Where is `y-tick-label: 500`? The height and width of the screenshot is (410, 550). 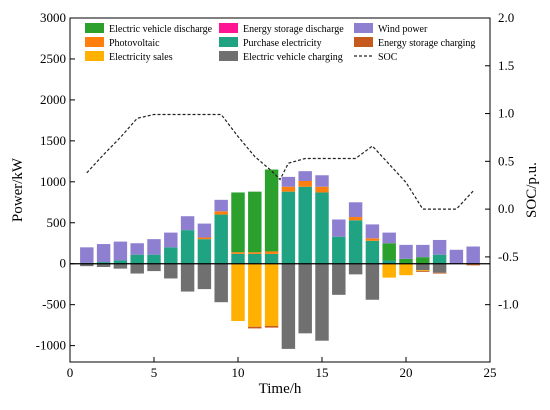 y-tick-label: 500 is located at coordinates (57, 222).